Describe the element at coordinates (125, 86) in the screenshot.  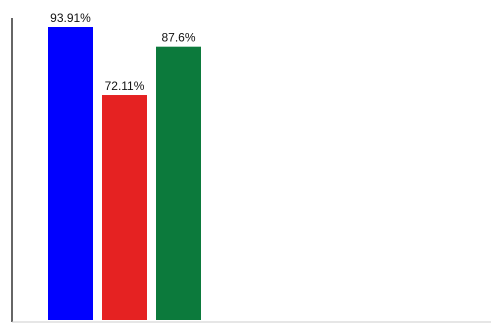
I see `bar-value-label-2: 72.11%` at that location.